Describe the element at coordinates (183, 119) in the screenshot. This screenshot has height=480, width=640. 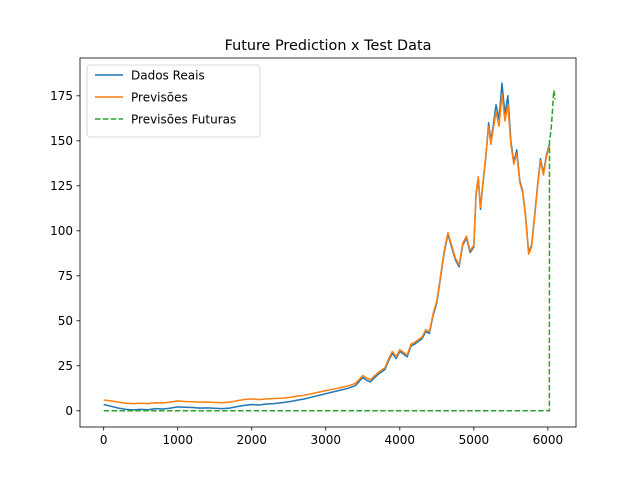
I see `legend-label-3: Previsões Futuras` at that location.